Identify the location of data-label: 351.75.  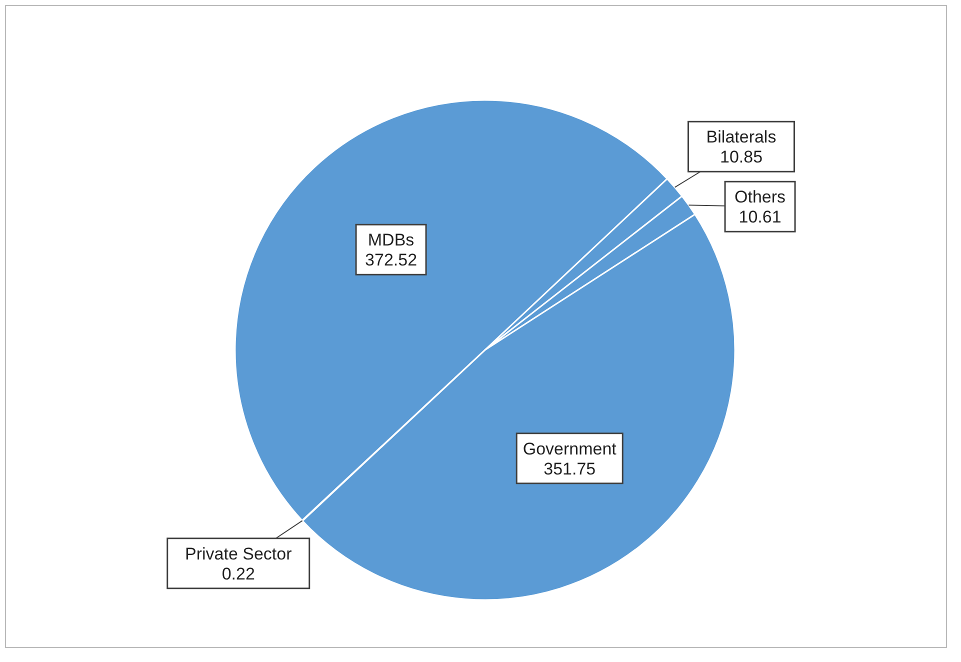
(570, 468).